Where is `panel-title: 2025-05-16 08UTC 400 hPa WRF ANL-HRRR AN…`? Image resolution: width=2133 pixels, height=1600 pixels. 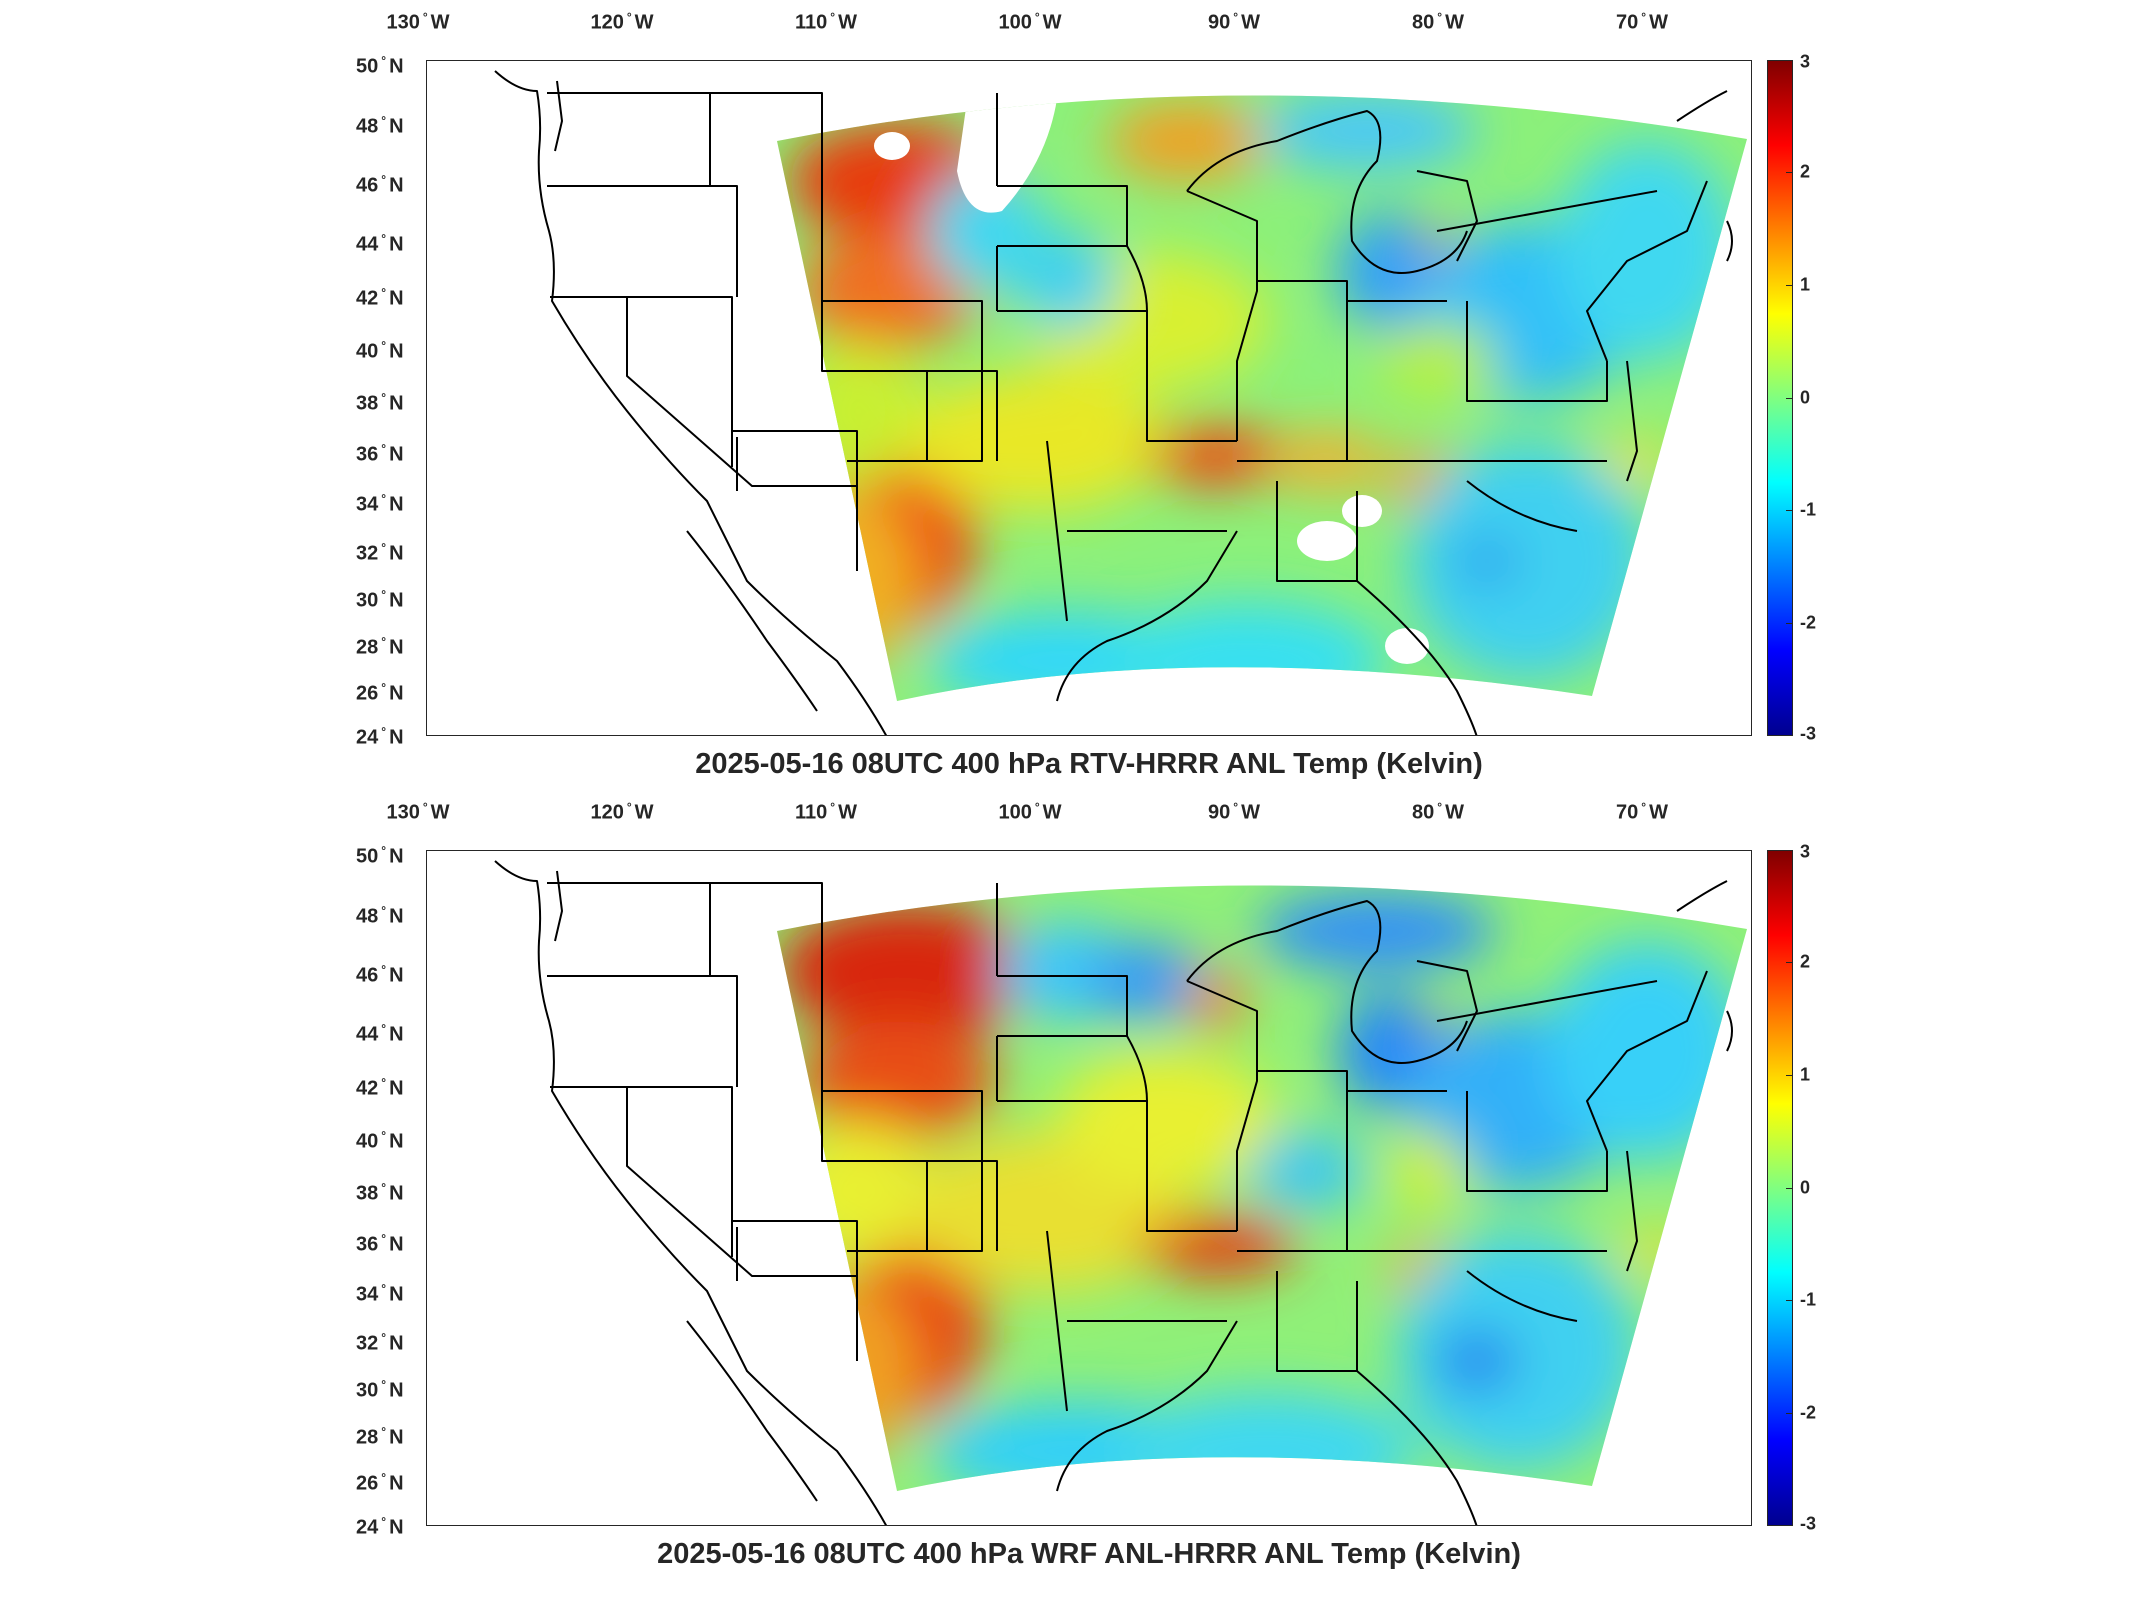 panel-title: 2025-05-16 08UTC 400 hPa WRF ANL-HRRR AN… is located at coordinates (1089, 1554).